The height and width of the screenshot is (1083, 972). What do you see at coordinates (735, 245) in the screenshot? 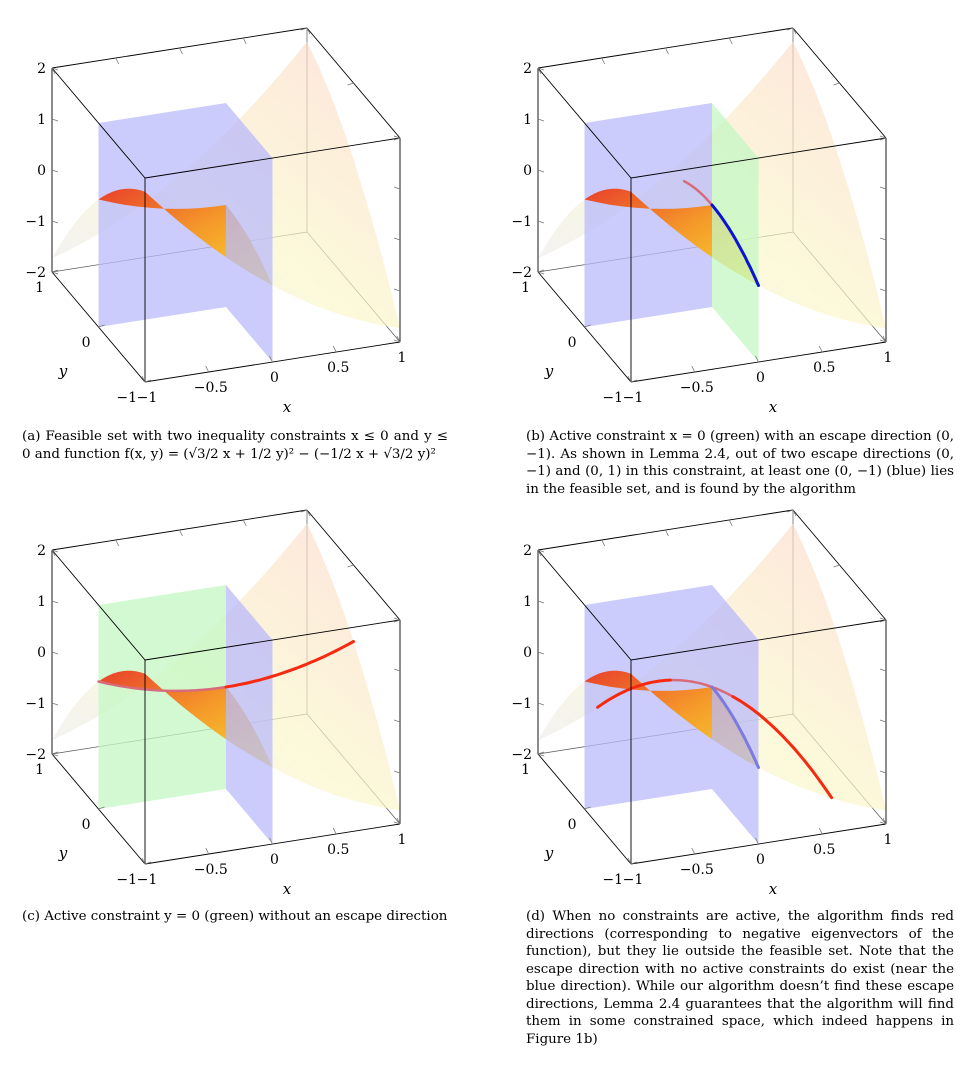
I see `escape-direction-blue` at bounding box center [735, 245].